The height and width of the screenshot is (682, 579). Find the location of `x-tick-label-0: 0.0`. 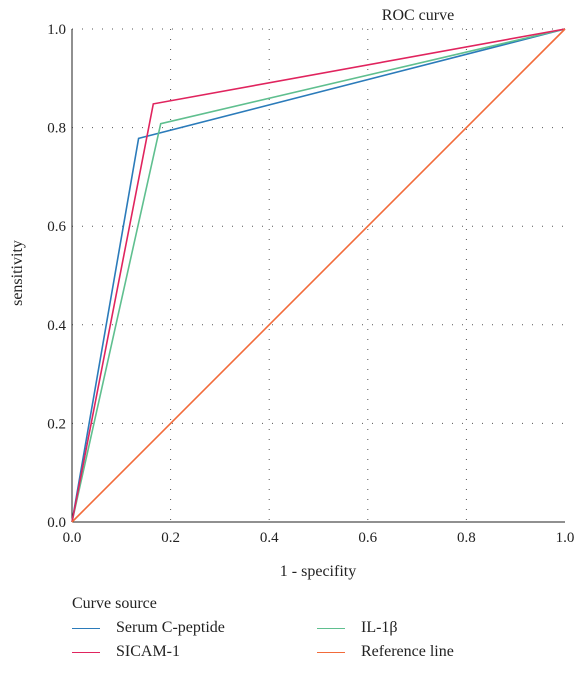

x-tick-label-0: 0.0 is located at coordinates (72, 538).